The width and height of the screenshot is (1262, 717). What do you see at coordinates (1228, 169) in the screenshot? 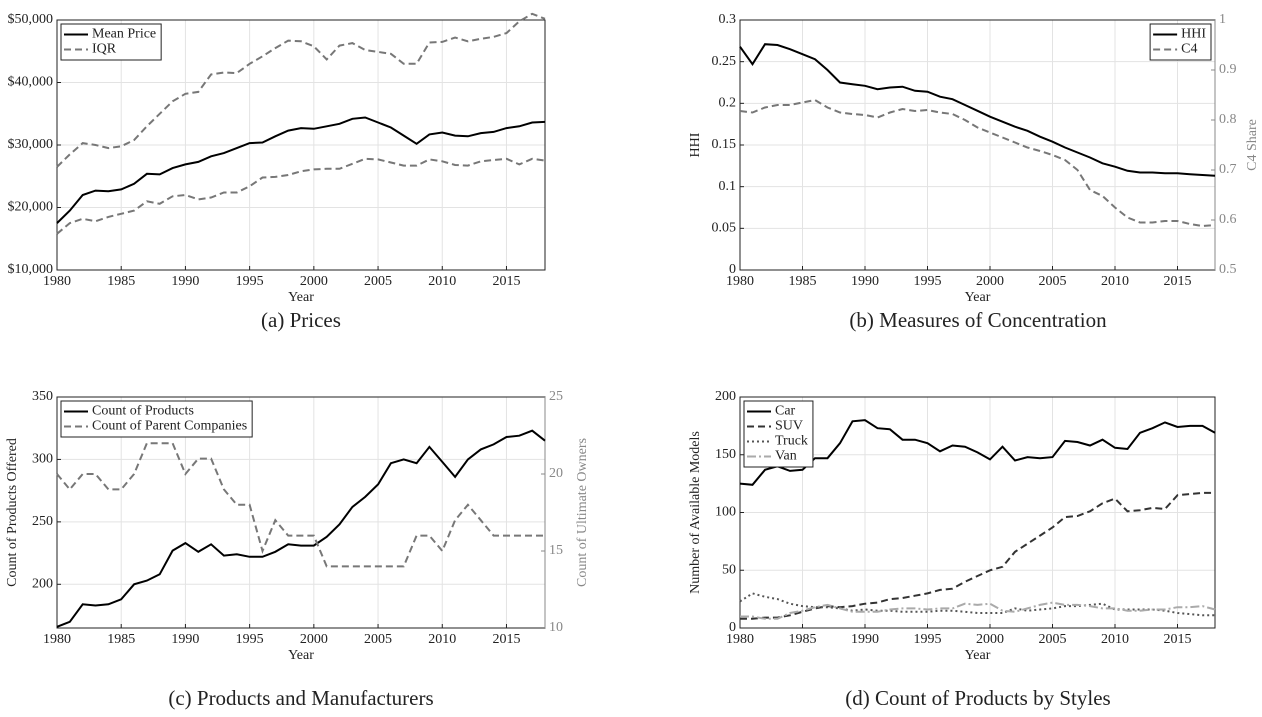
I see `y2-tick-label: 0.7` at bounding box center [1228, 169].